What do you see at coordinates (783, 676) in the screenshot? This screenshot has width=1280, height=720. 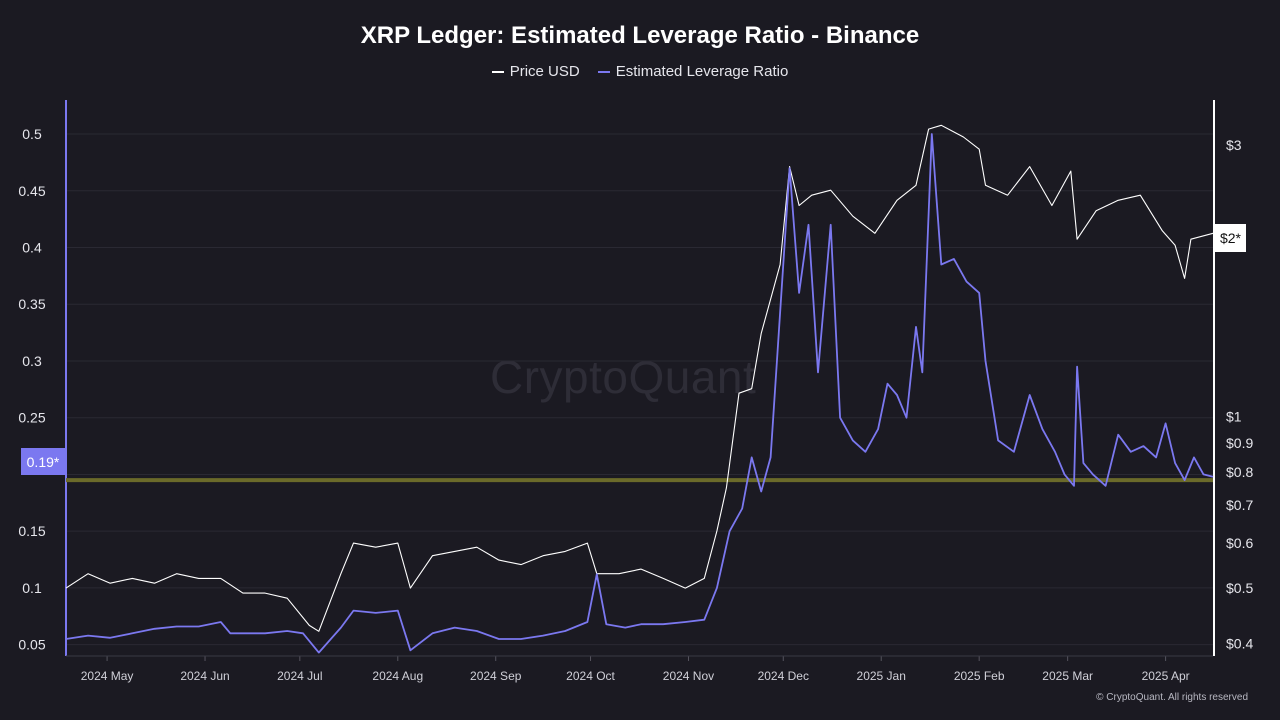 I see `x-tick-label: 2024 Dec` at bounding box center [783, 676].